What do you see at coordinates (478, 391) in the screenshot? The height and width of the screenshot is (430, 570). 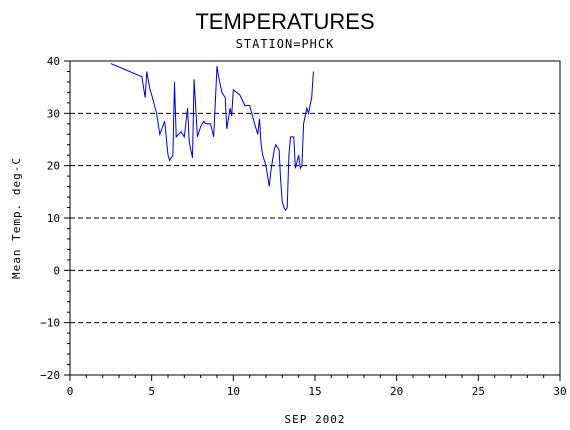 I see `x-tick-label: 25` at bounding box center [478, 391].